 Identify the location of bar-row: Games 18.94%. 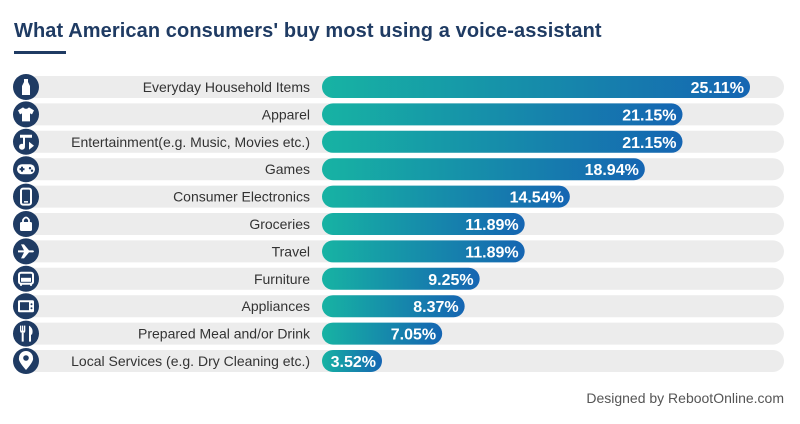
(398, 169).